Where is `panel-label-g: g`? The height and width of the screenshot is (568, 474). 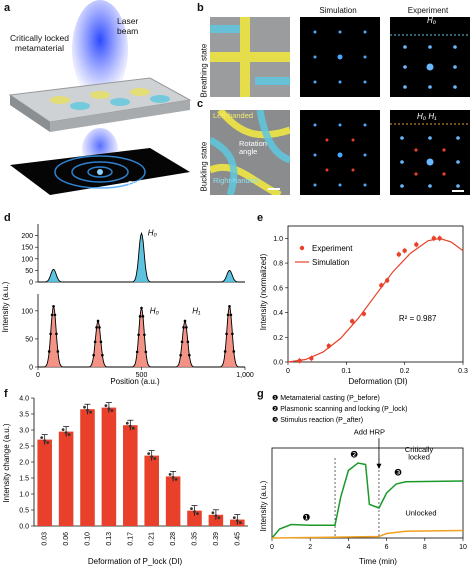 panel-label-g: g is located at coordinates (260, 394).